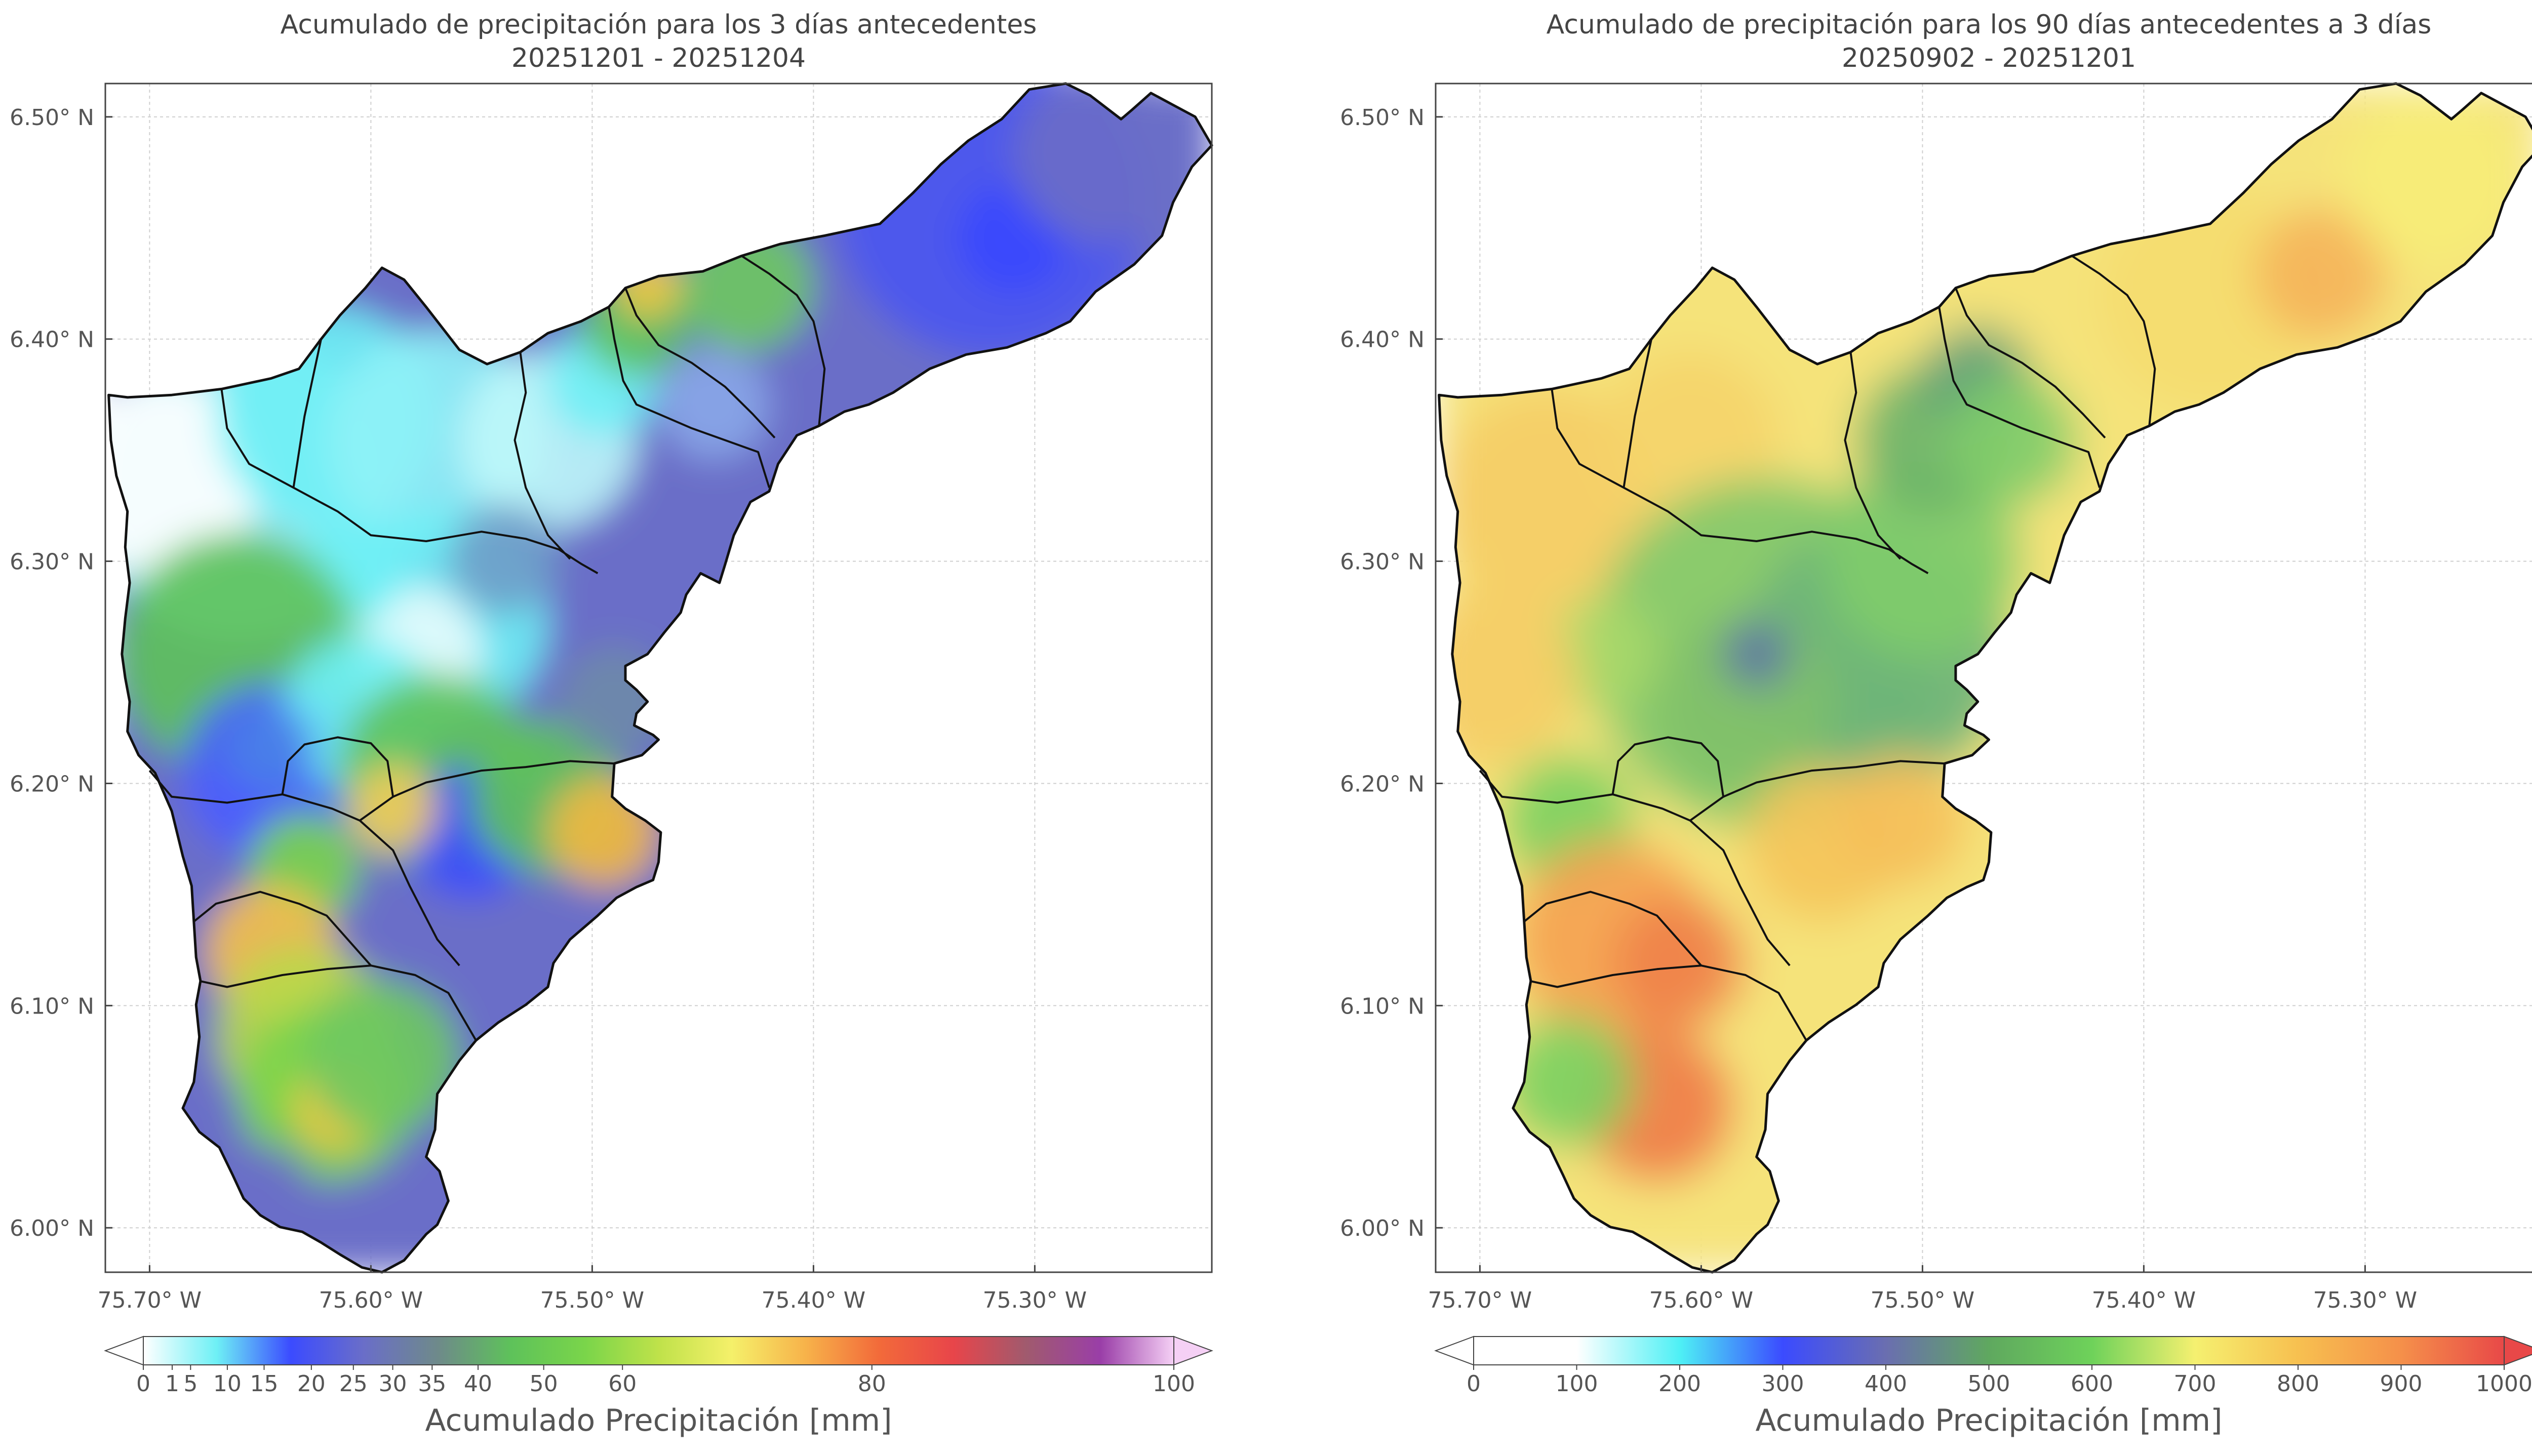  Describe the element at coordinates (2401, 1384) in the screenshot. I see `colorbar-tick-label: 900` at that location.